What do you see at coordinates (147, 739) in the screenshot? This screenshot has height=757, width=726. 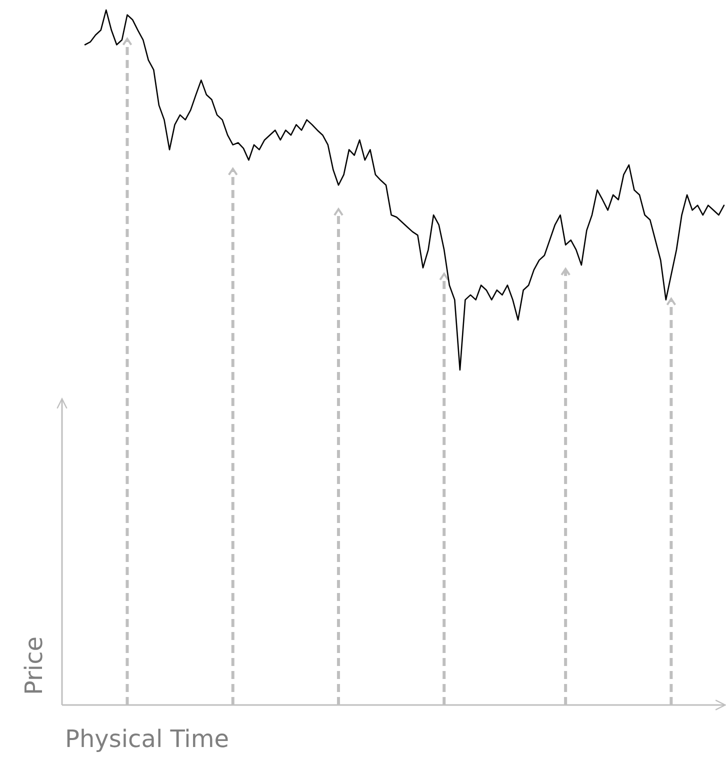 I see `x-axis-title: Physical Time` at bounding box center [147, 739].